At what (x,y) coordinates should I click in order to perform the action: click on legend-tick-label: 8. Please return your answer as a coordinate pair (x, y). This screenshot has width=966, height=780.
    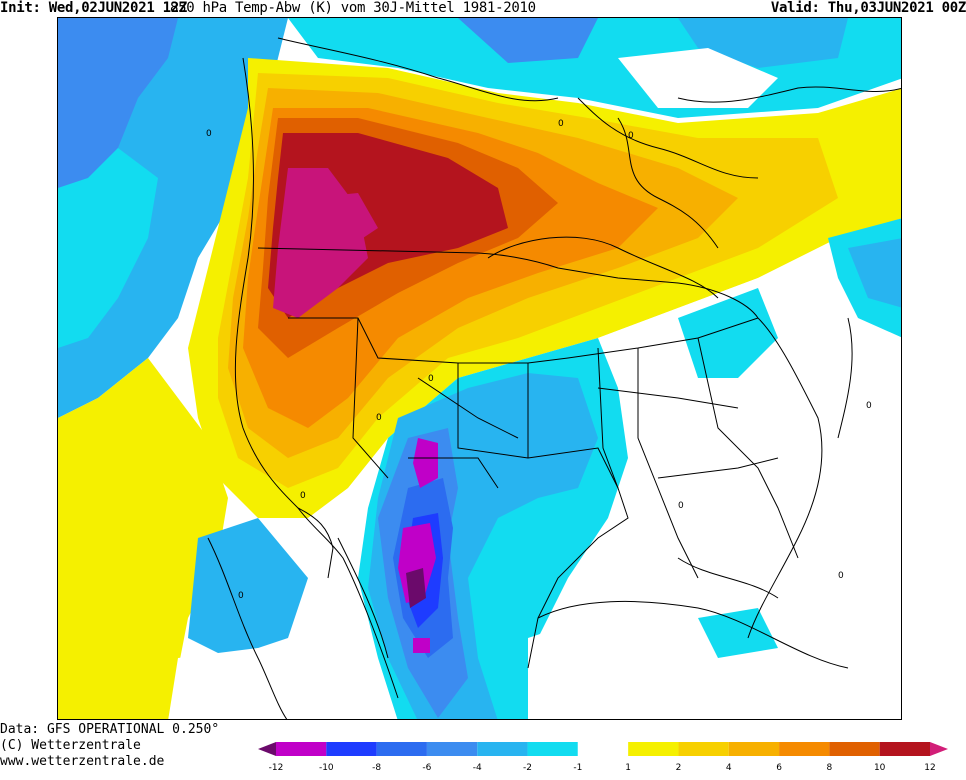
    Looking at the image, I should click on (830, 768).